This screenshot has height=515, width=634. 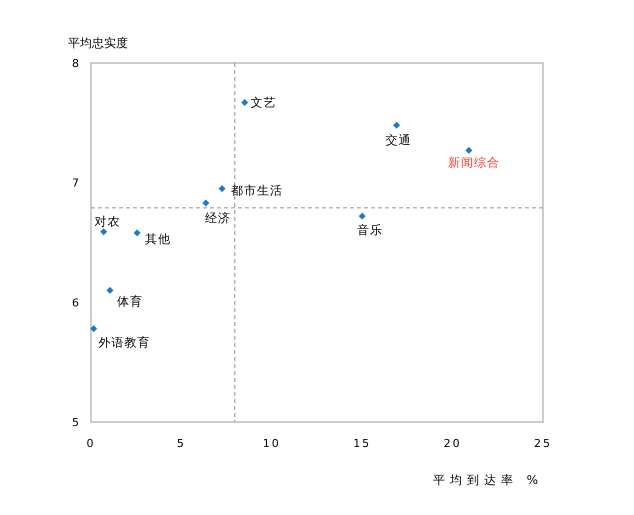 I want to click on x-tick-label: 0, so click(x=91, y=443).